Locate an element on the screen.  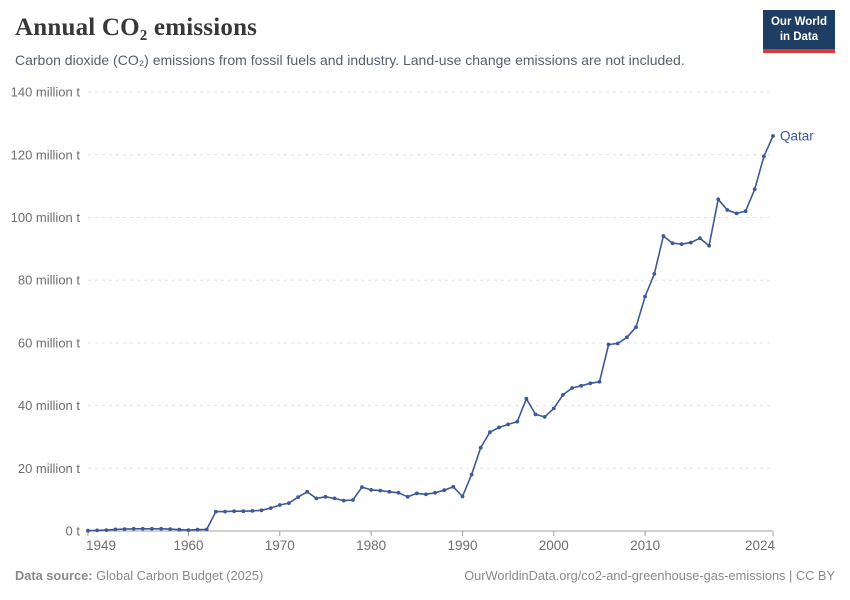
data-point-2017 is located at coordinates (709, 245).